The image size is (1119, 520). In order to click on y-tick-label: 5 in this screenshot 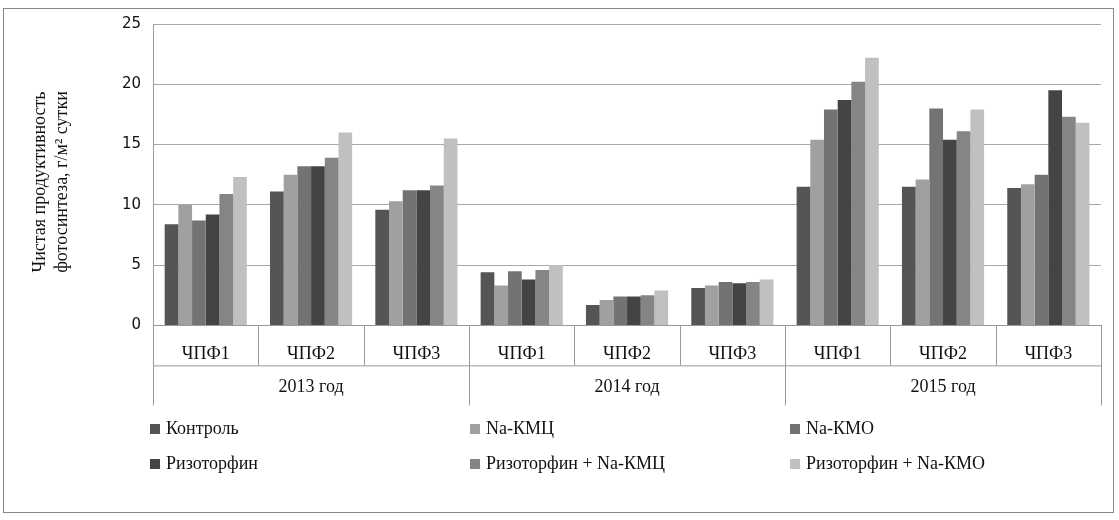, I will do `click(136, 264)`.